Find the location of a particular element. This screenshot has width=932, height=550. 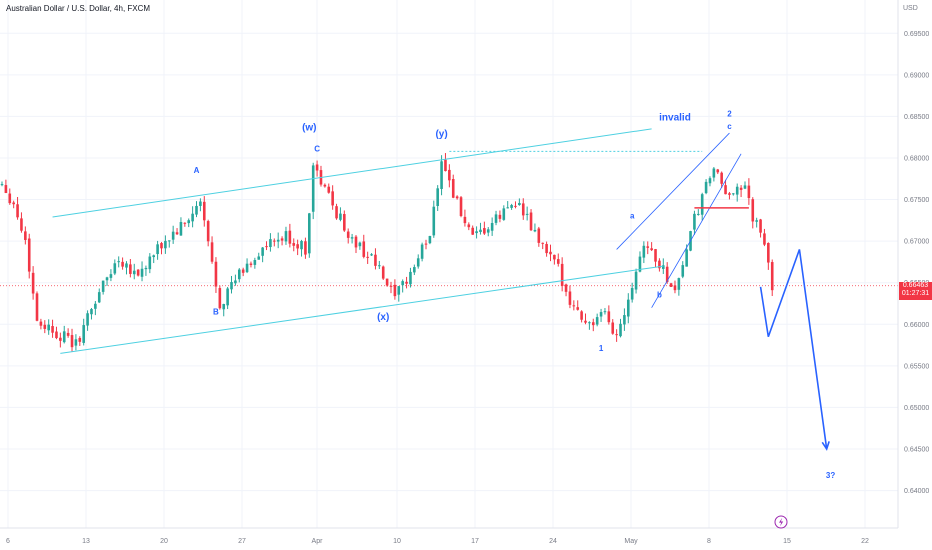

trendline-inner-channel-lower is located at coordinates (696, 230).